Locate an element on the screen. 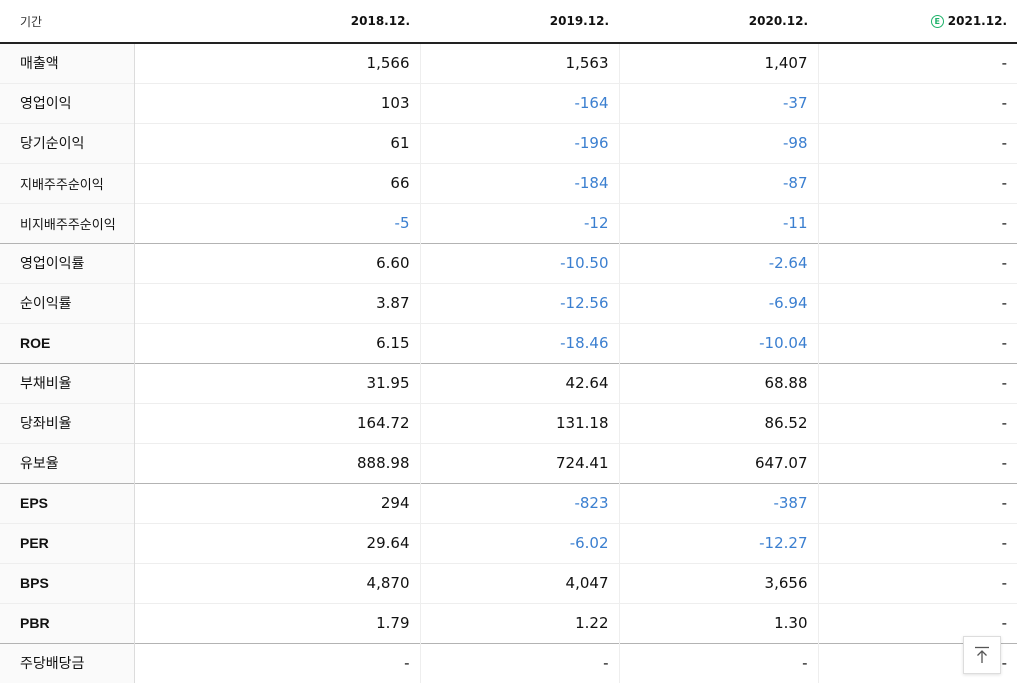 The image size is (1017, 683). cell-value: 1.22 is located at coordinates (519, 622).